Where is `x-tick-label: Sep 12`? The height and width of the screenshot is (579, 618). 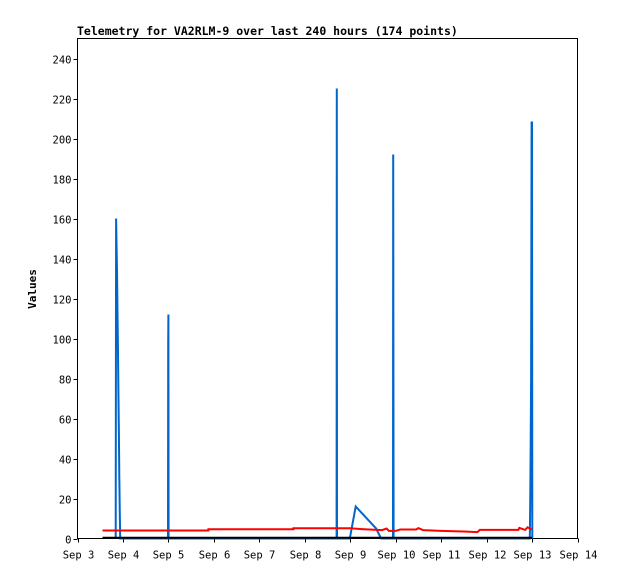
x-tick-label: Sep 12 is located at coordinates (488, 556).